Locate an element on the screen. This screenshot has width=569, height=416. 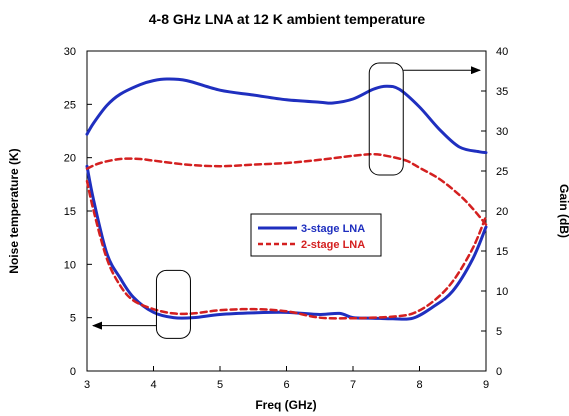
y-right-tick-label: 5 is located at coordinates (499, 332).